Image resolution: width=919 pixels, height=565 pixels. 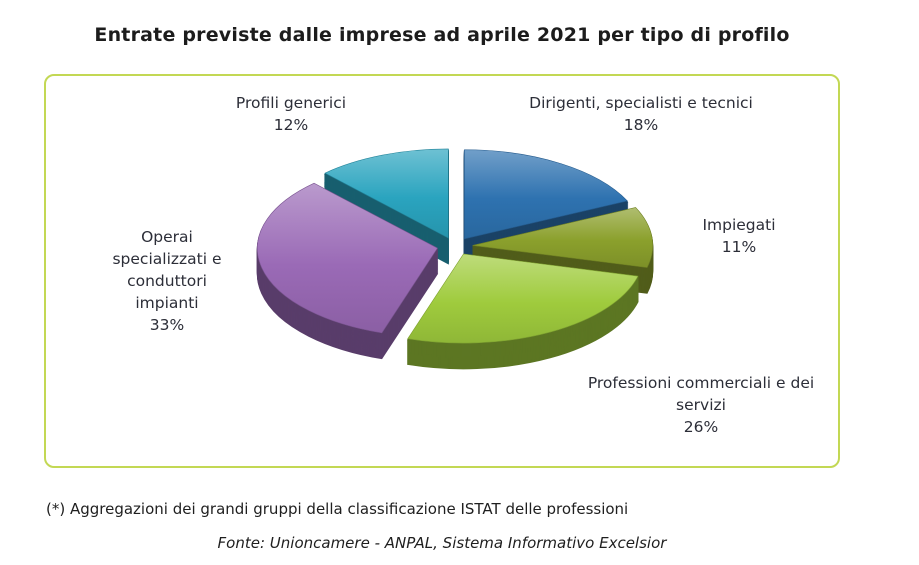 I want to click on pie-slice-label-profili-generici: Profili generici 12%, so click(x=291, y=114).